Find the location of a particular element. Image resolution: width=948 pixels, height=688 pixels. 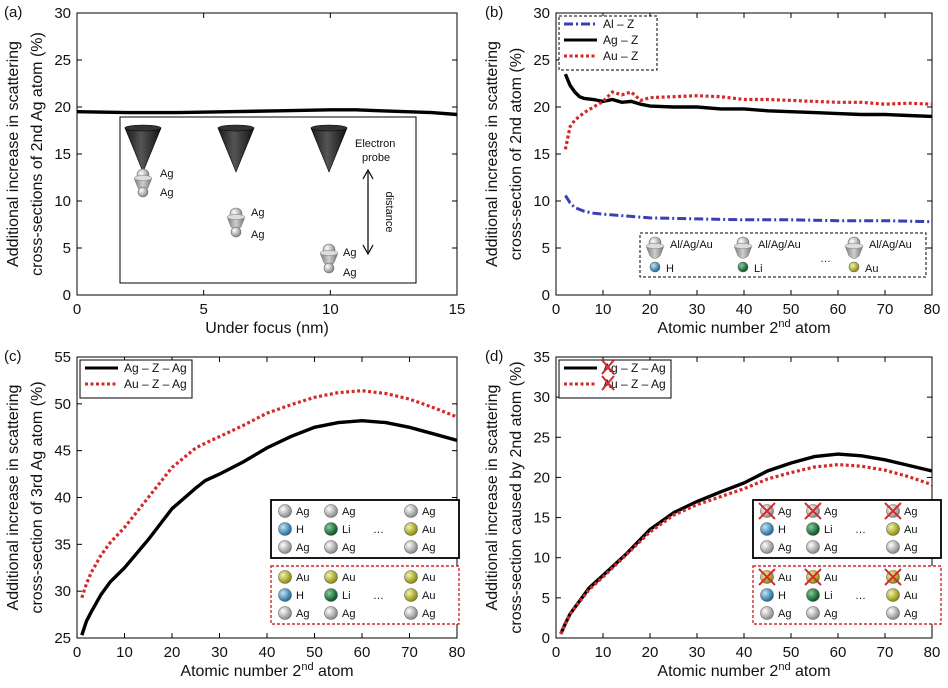

electron-probe-cone-icon is located at coordinates (329, 148).